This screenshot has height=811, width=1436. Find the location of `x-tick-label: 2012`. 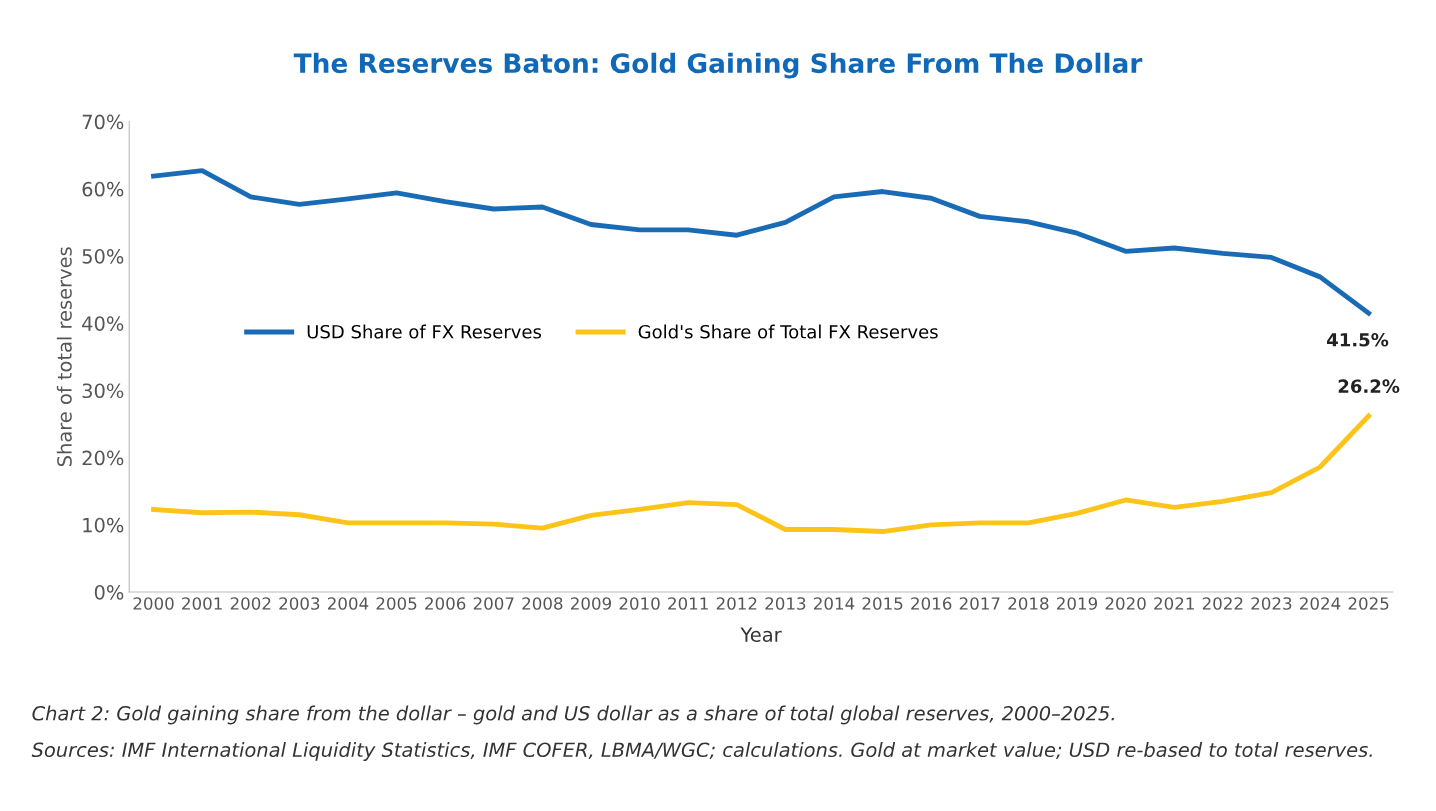

x-tick-label: 2012 is located at coordinates (736, 603).